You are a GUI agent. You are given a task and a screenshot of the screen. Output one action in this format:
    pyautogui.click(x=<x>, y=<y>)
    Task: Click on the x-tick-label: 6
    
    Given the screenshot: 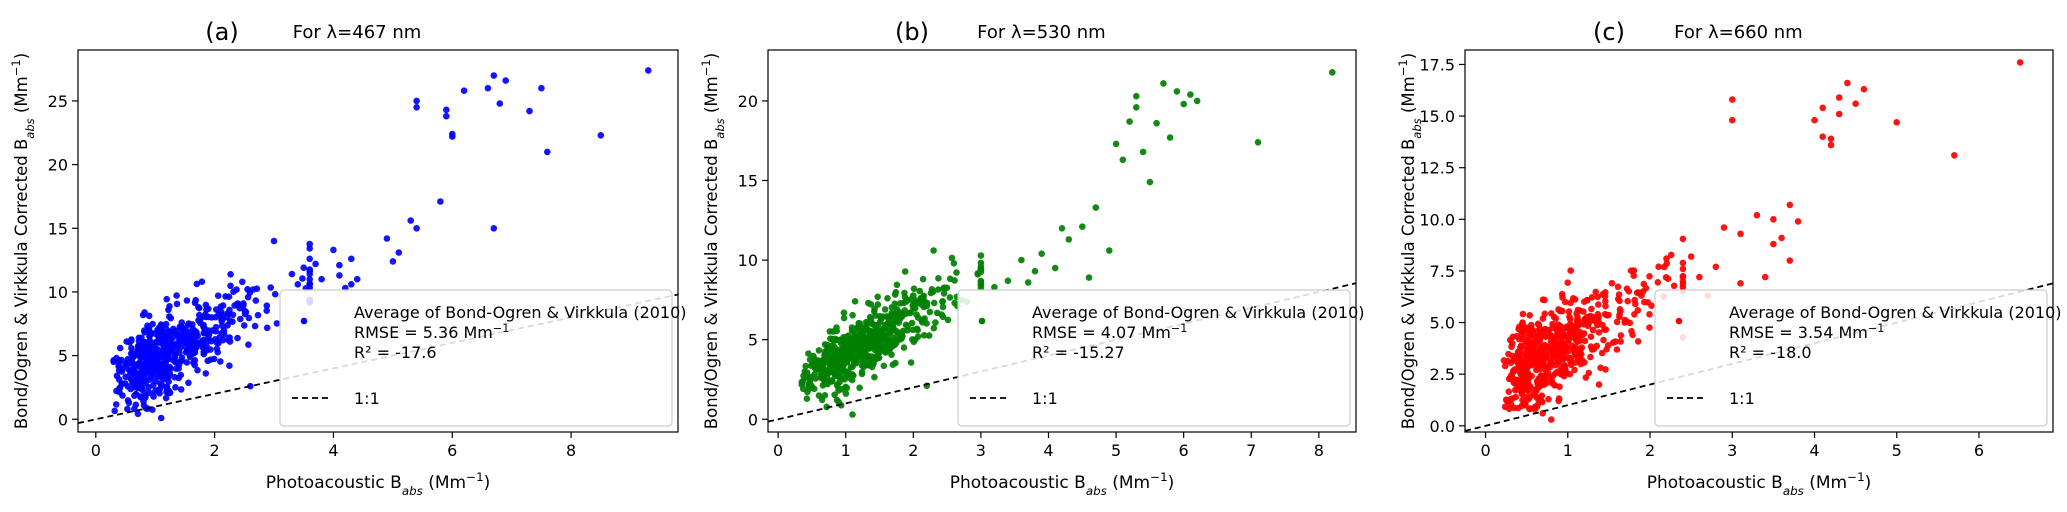 What is the action you would take?
    pyautogui.click(x=1184, y=450)
    